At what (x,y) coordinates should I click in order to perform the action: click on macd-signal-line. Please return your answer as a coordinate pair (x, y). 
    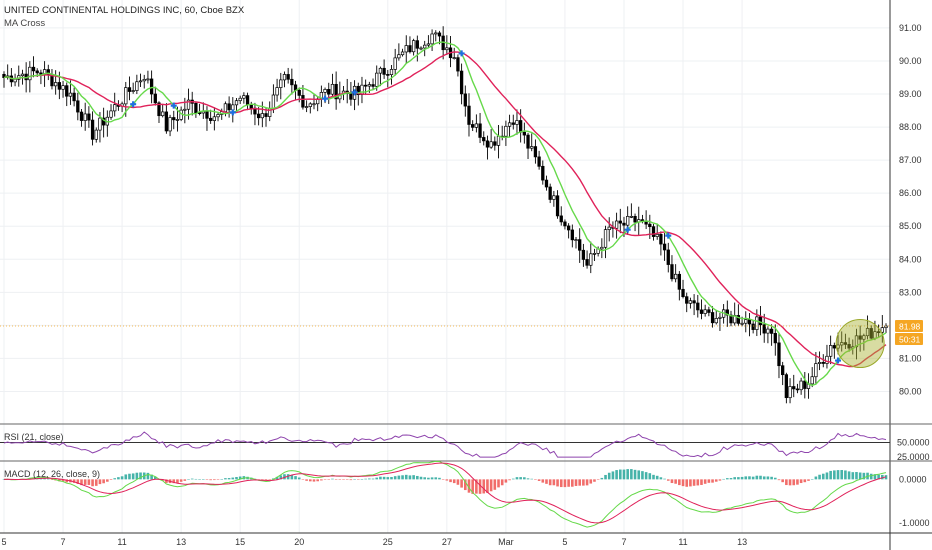
    Looking at the image, I should click on (445, 493).